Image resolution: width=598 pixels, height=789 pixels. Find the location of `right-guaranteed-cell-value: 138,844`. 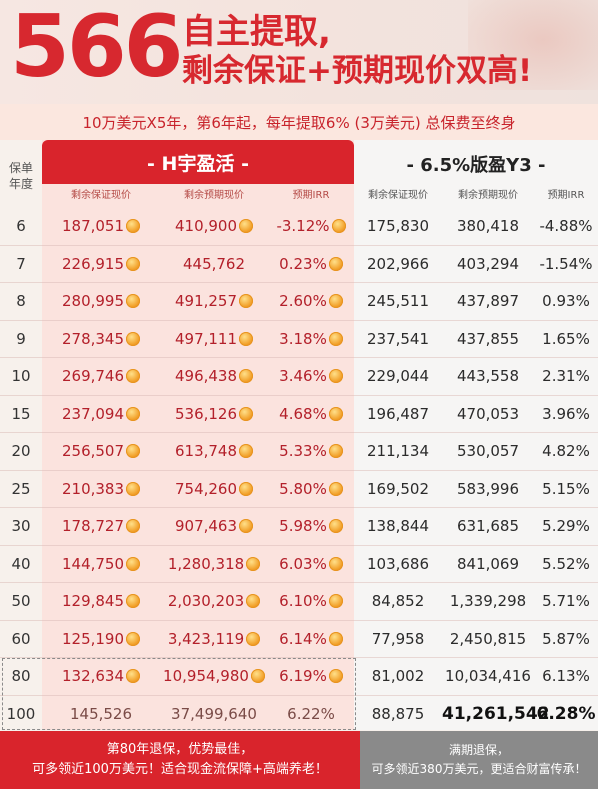

right-guaranteed-cell-value: 138,844 is located at coordinates (398, 526).